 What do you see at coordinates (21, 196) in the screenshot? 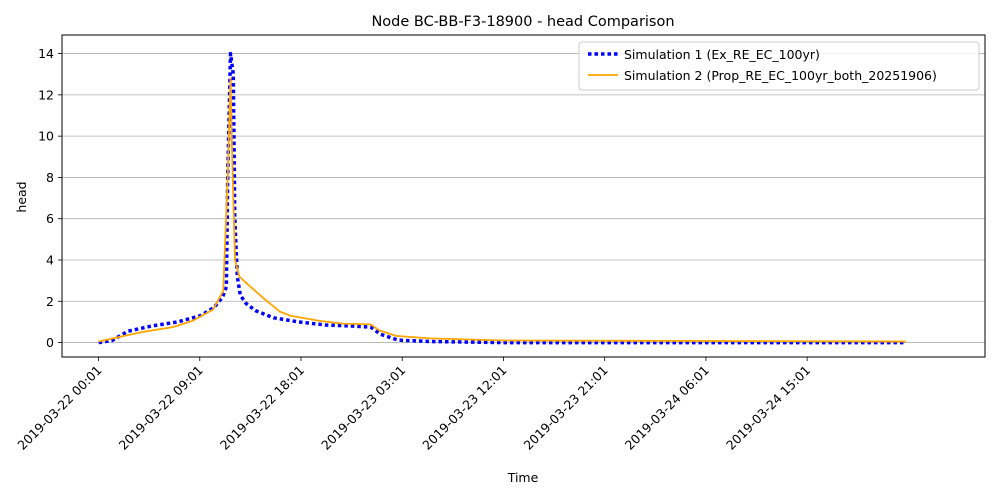
I see `y-axis-label: head` at bounding box center [21, 196].